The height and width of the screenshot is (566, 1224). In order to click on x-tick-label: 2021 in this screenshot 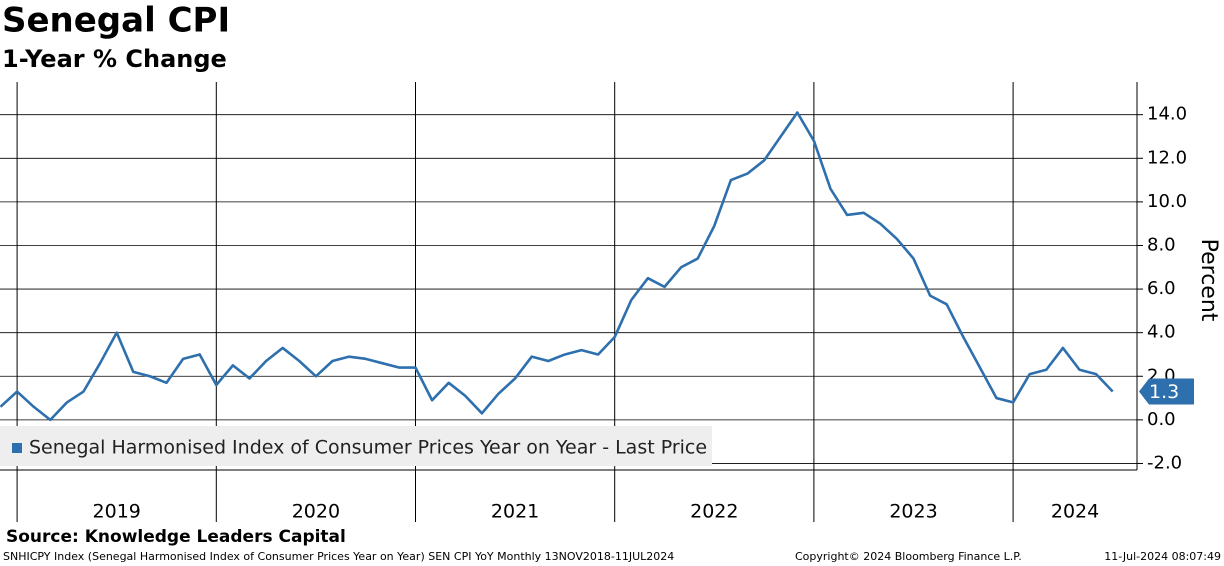, I will do `click(515, 512)`.